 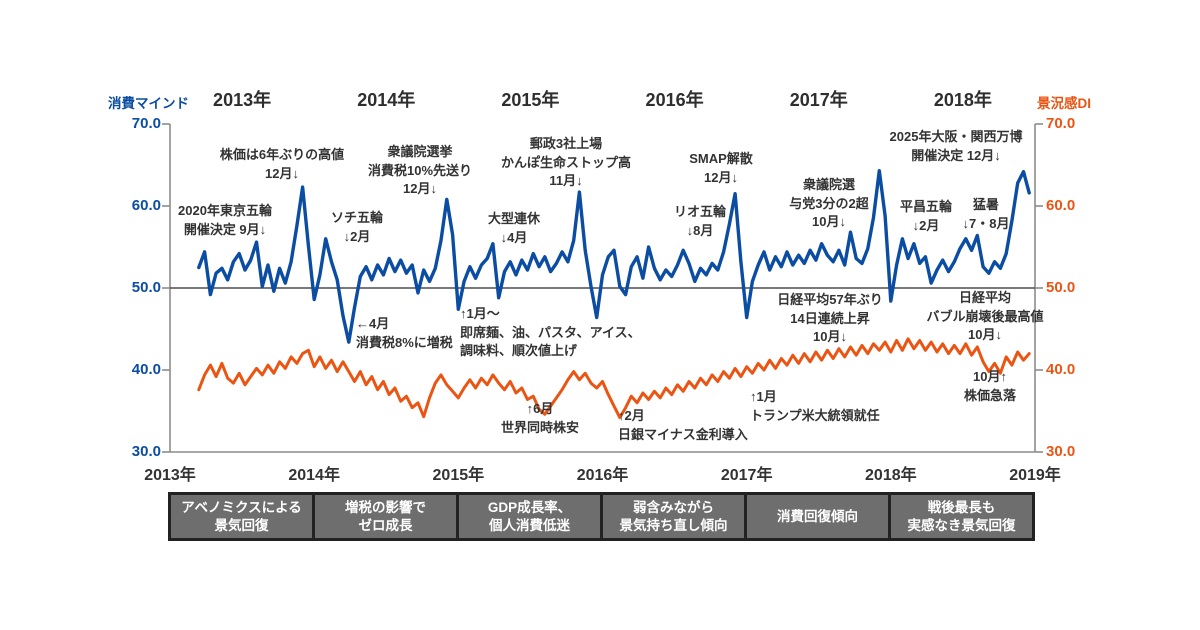 What do you see at coordinates (170, 475) in the screenshot?
I see `bottom-year-label: 2013年` at bounding box center [170, 475].